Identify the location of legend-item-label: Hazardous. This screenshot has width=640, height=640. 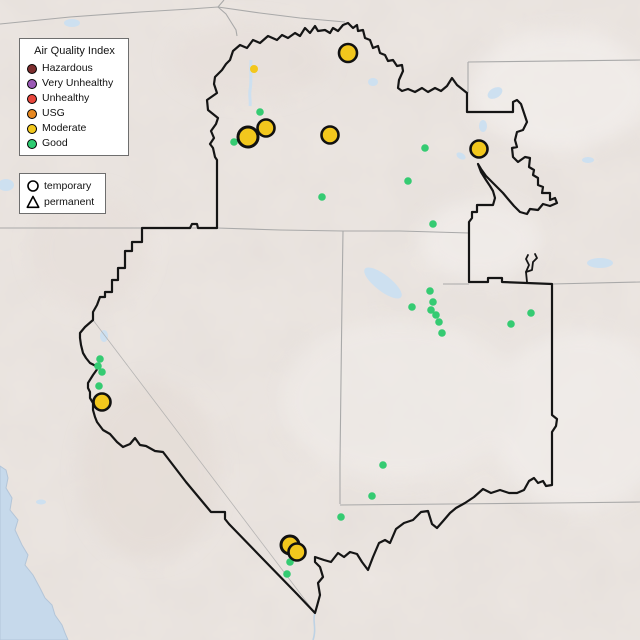
(67, 68).